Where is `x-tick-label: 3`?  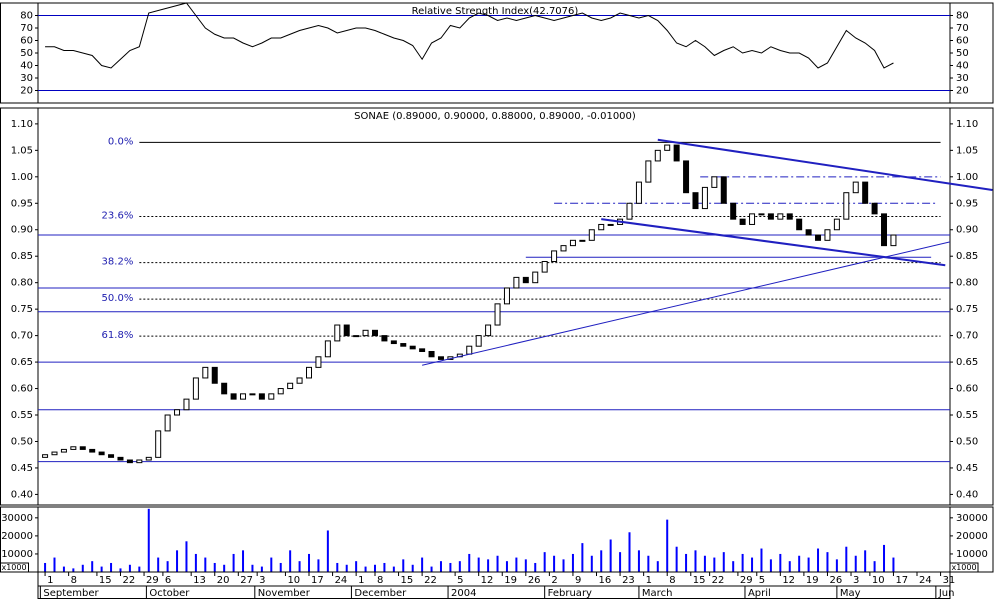
x-tick-label: 3 is located at coordinates (856, 580).